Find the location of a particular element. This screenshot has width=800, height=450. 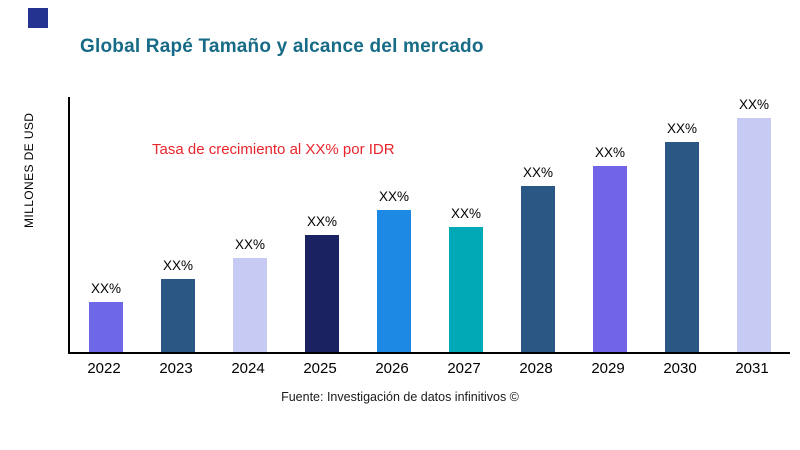

bar-slot-2026: XX% is located at coordinates (394, 224).